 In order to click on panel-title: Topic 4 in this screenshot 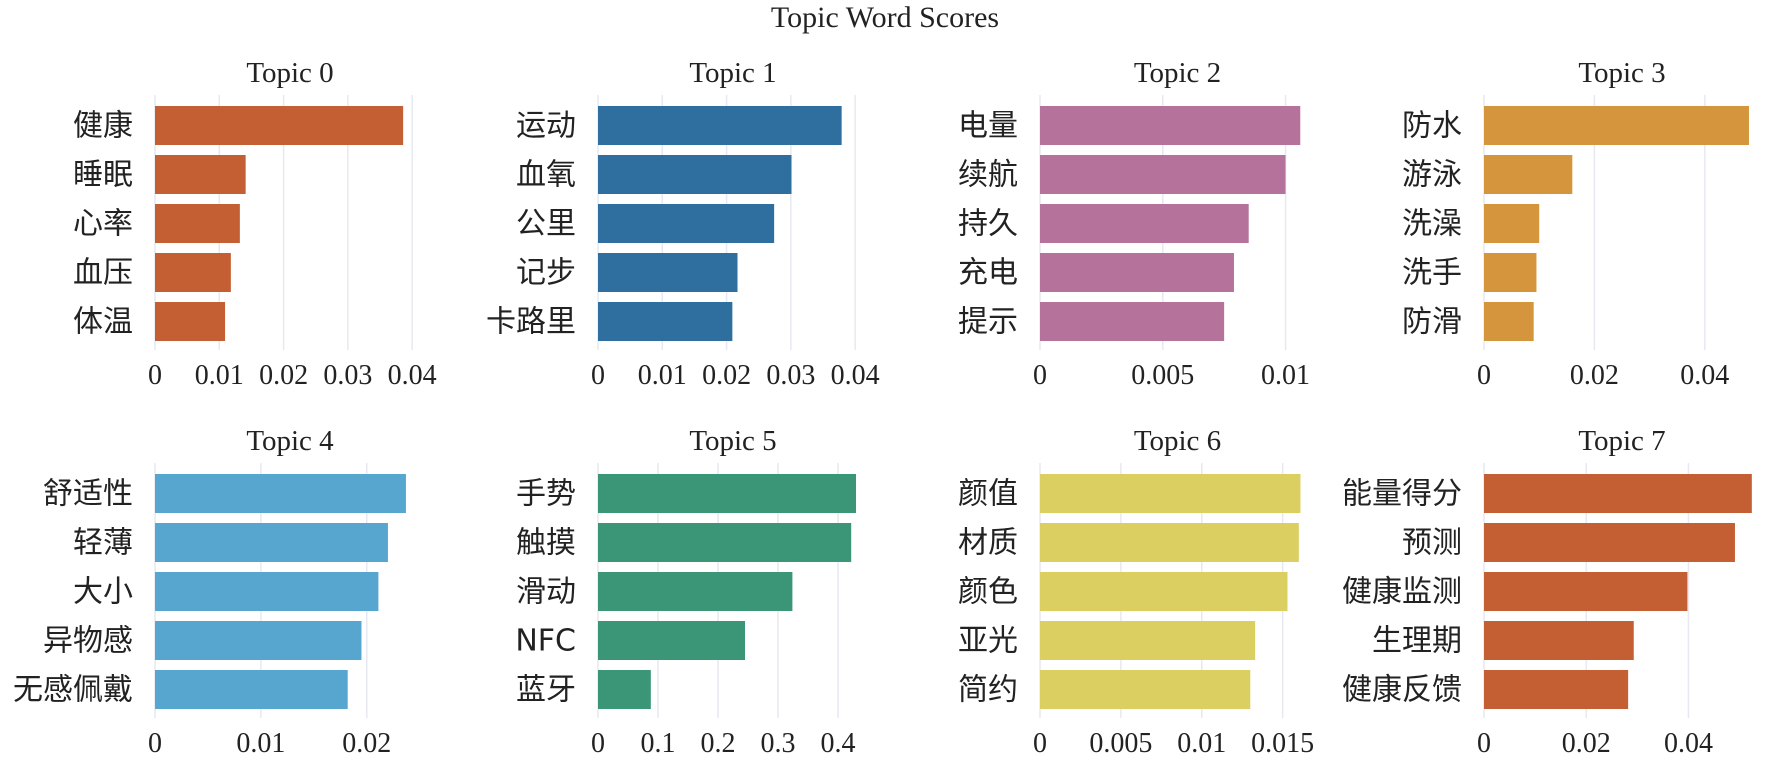, I will do `click(290, 441)`.